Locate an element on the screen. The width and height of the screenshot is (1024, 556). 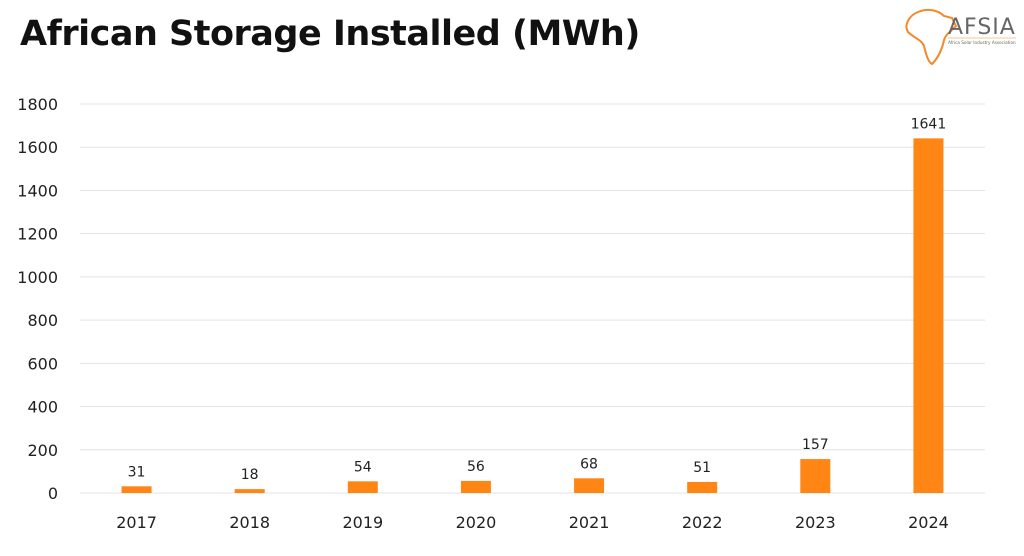
y-tick-label: 1400 is located at coordinates (37, 190).